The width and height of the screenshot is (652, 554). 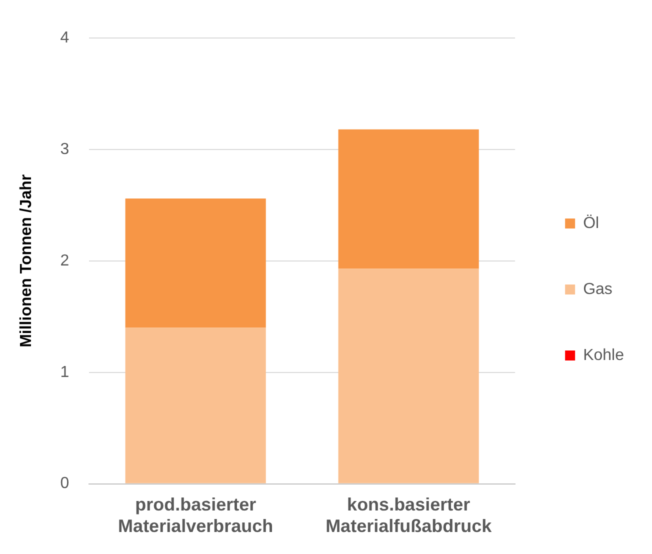 What do you see at coordinates (591, 223) in the screenshot?
I see `legend-label: Öl` at bounding box center [591, 223].